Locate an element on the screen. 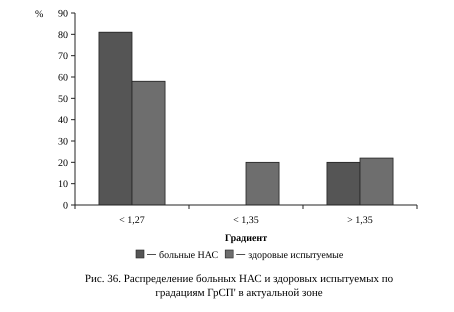  y-tick-label: 30 is located at coordinates (63, 142).